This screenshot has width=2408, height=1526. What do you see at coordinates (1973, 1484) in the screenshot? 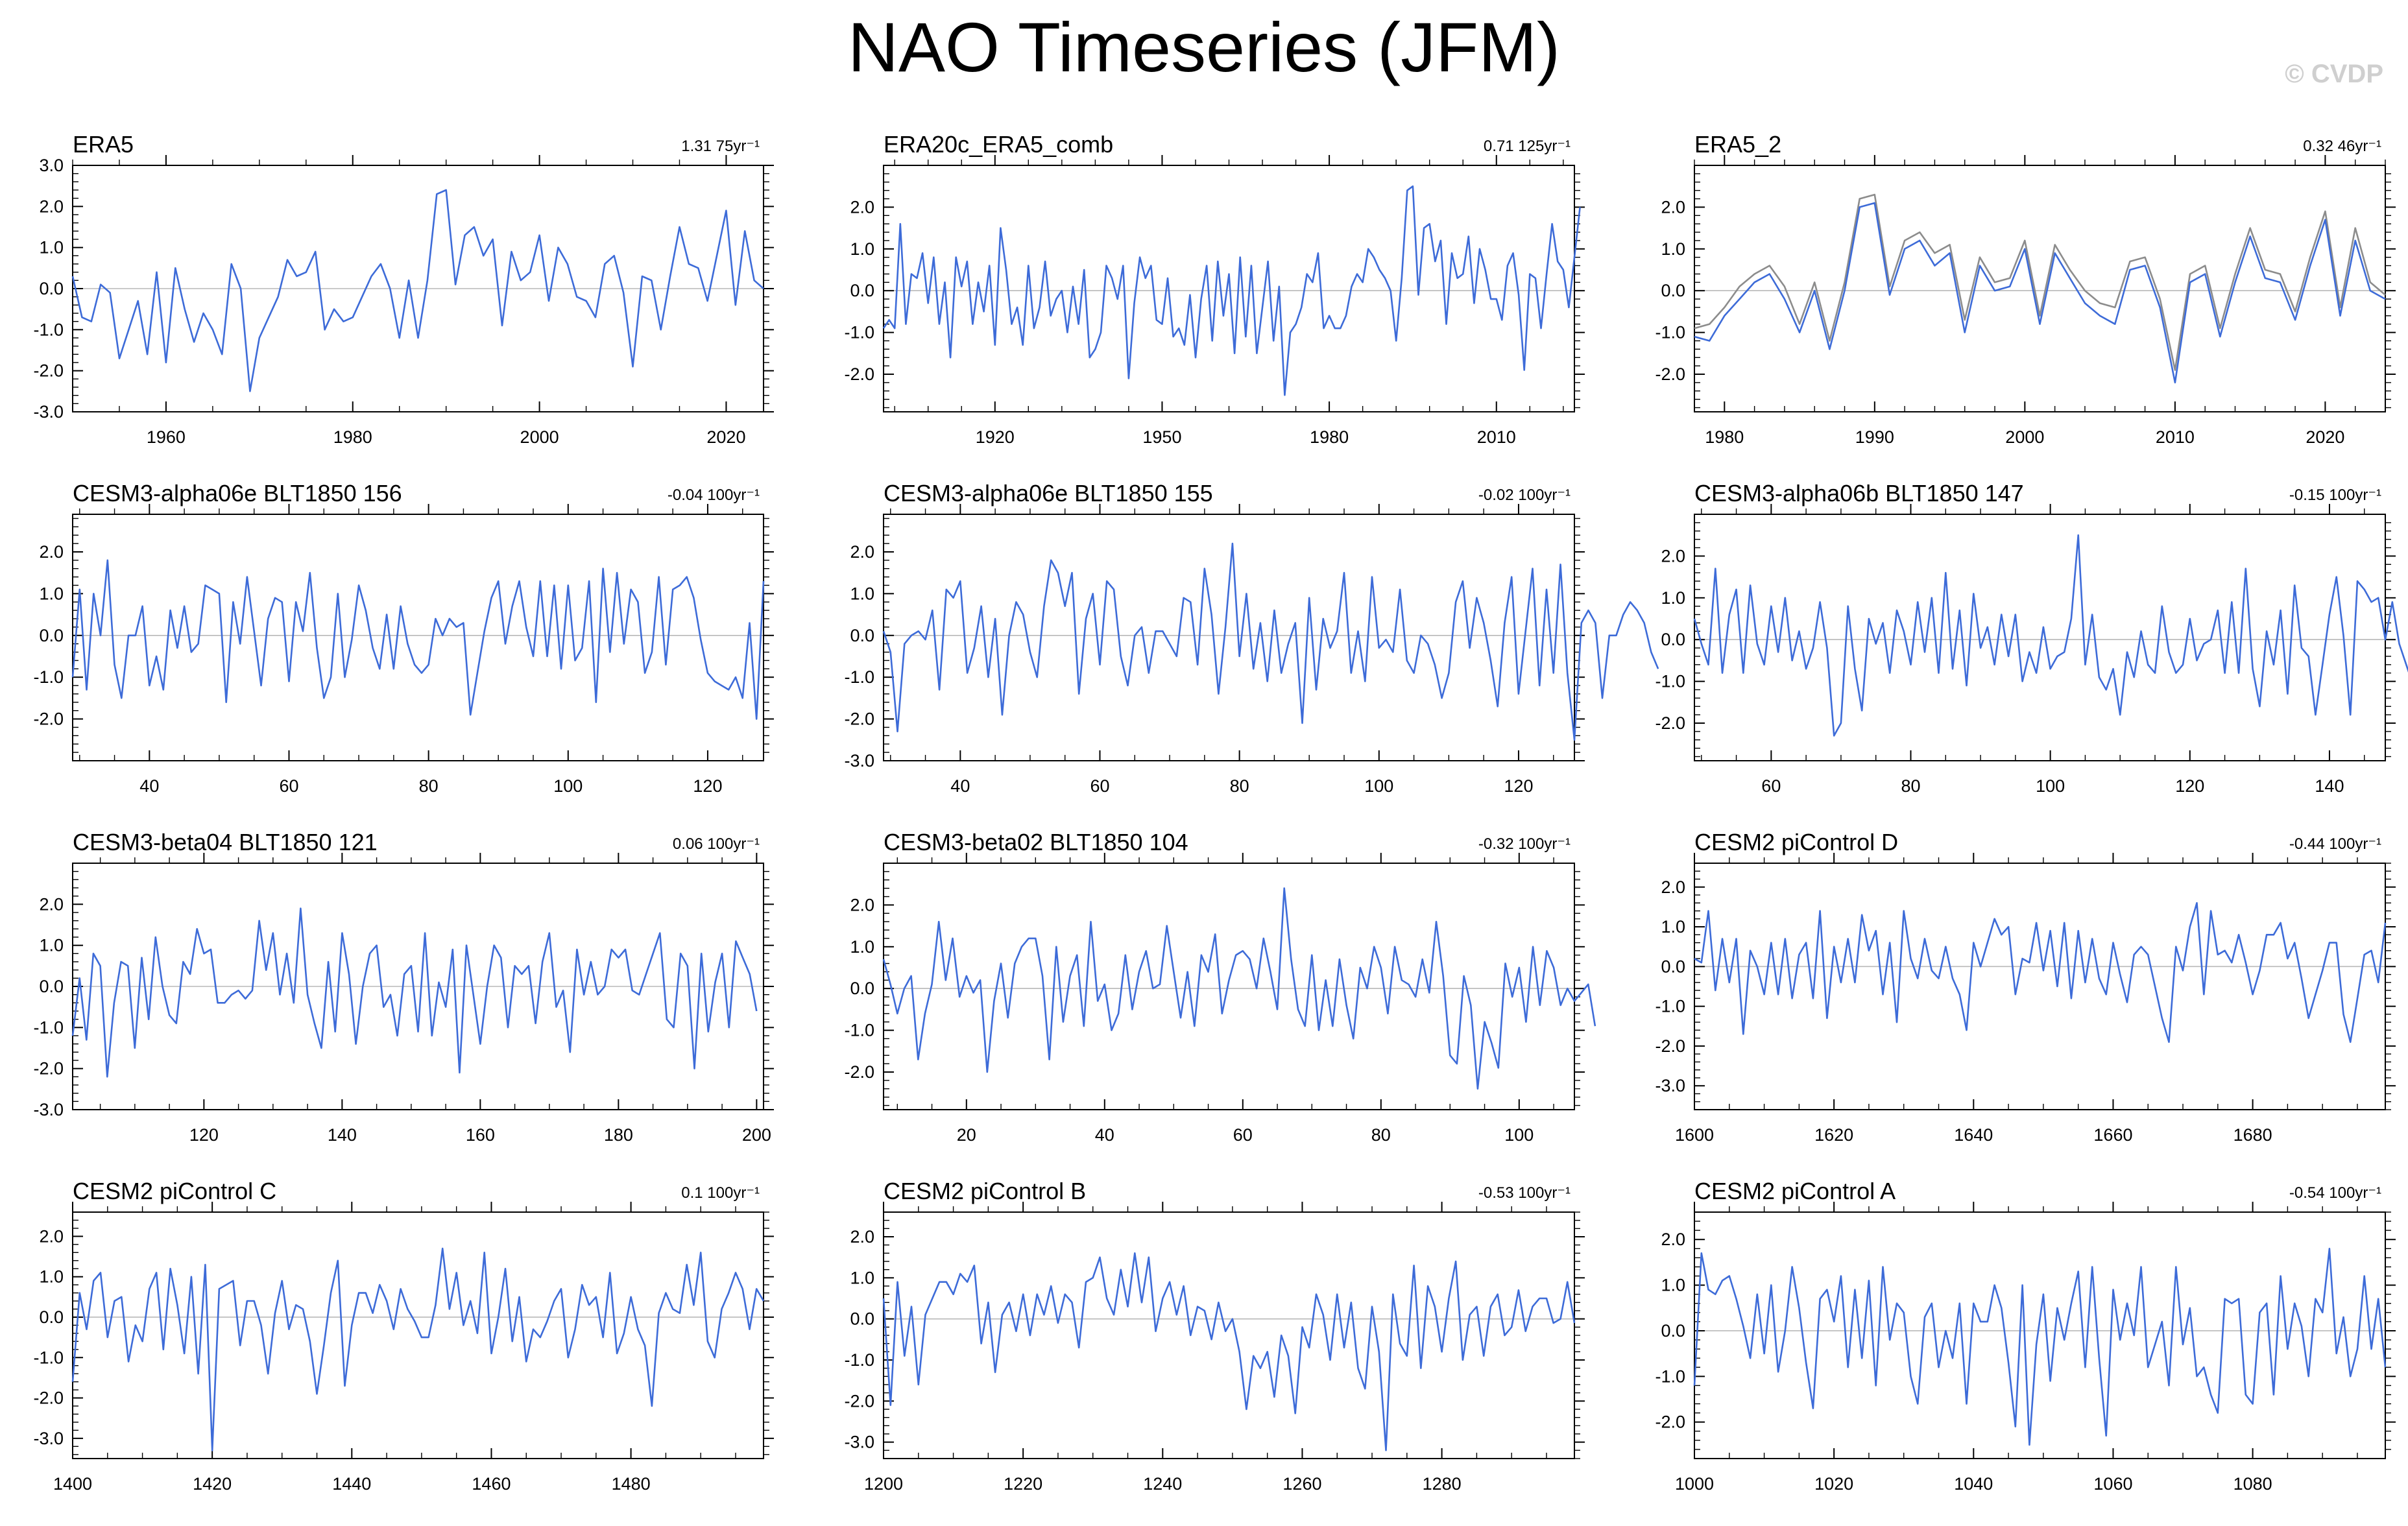
I see `x-tick-label: 1040` at bounding box center [1973, 1484].